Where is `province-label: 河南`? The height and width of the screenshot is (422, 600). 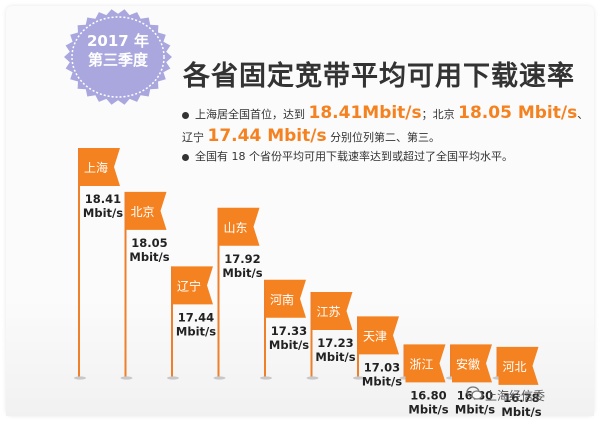 province-label: 河南 is located at coordinates (282, 299).